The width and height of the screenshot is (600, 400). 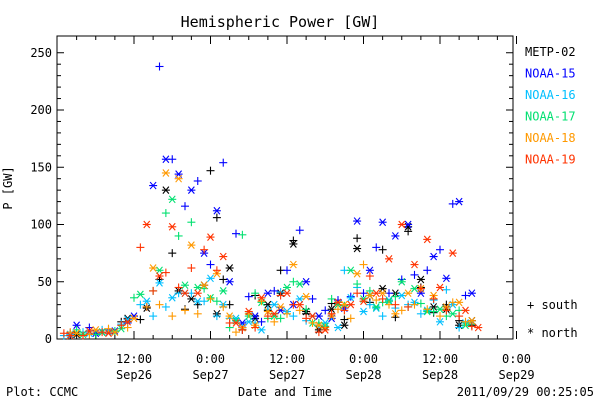 What do you see at coordinates (287, 359) in the screenshot?
I see `x-tick-label-time: 12:00` at bounding box center [287, 359].